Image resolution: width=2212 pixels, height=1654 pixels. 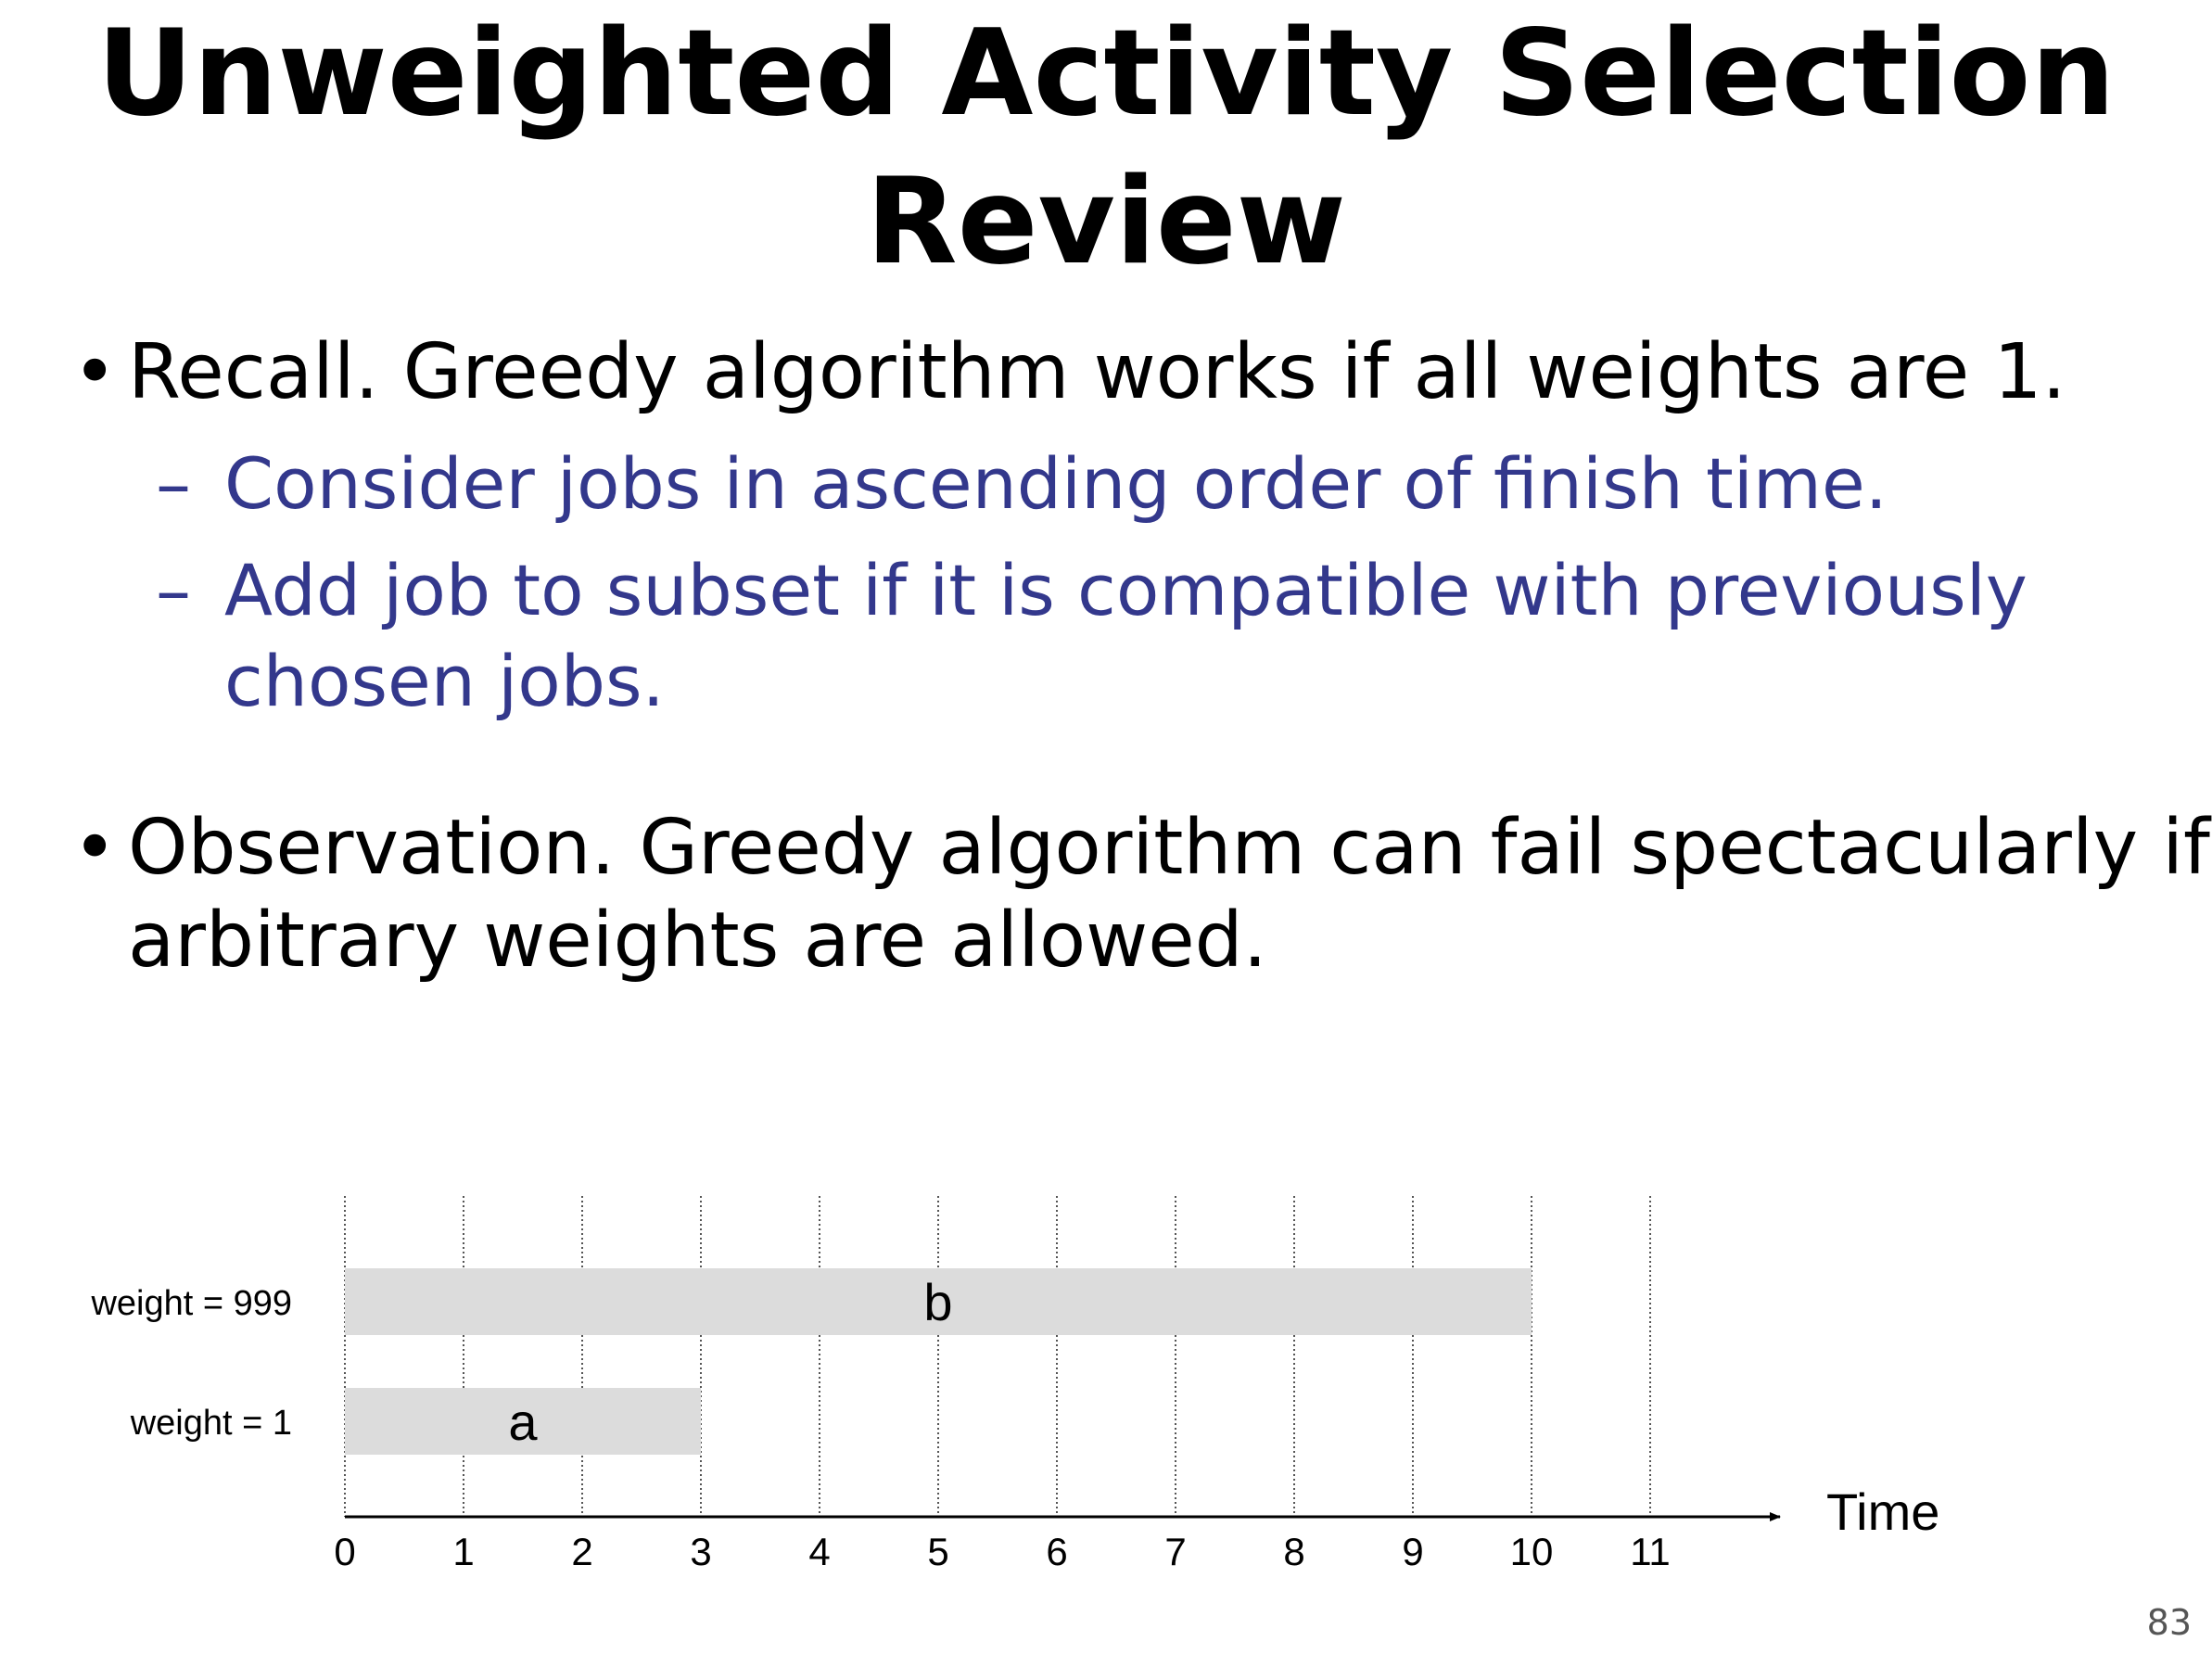 I want to click on job-label-b: b, so click(x=937, y=1302).